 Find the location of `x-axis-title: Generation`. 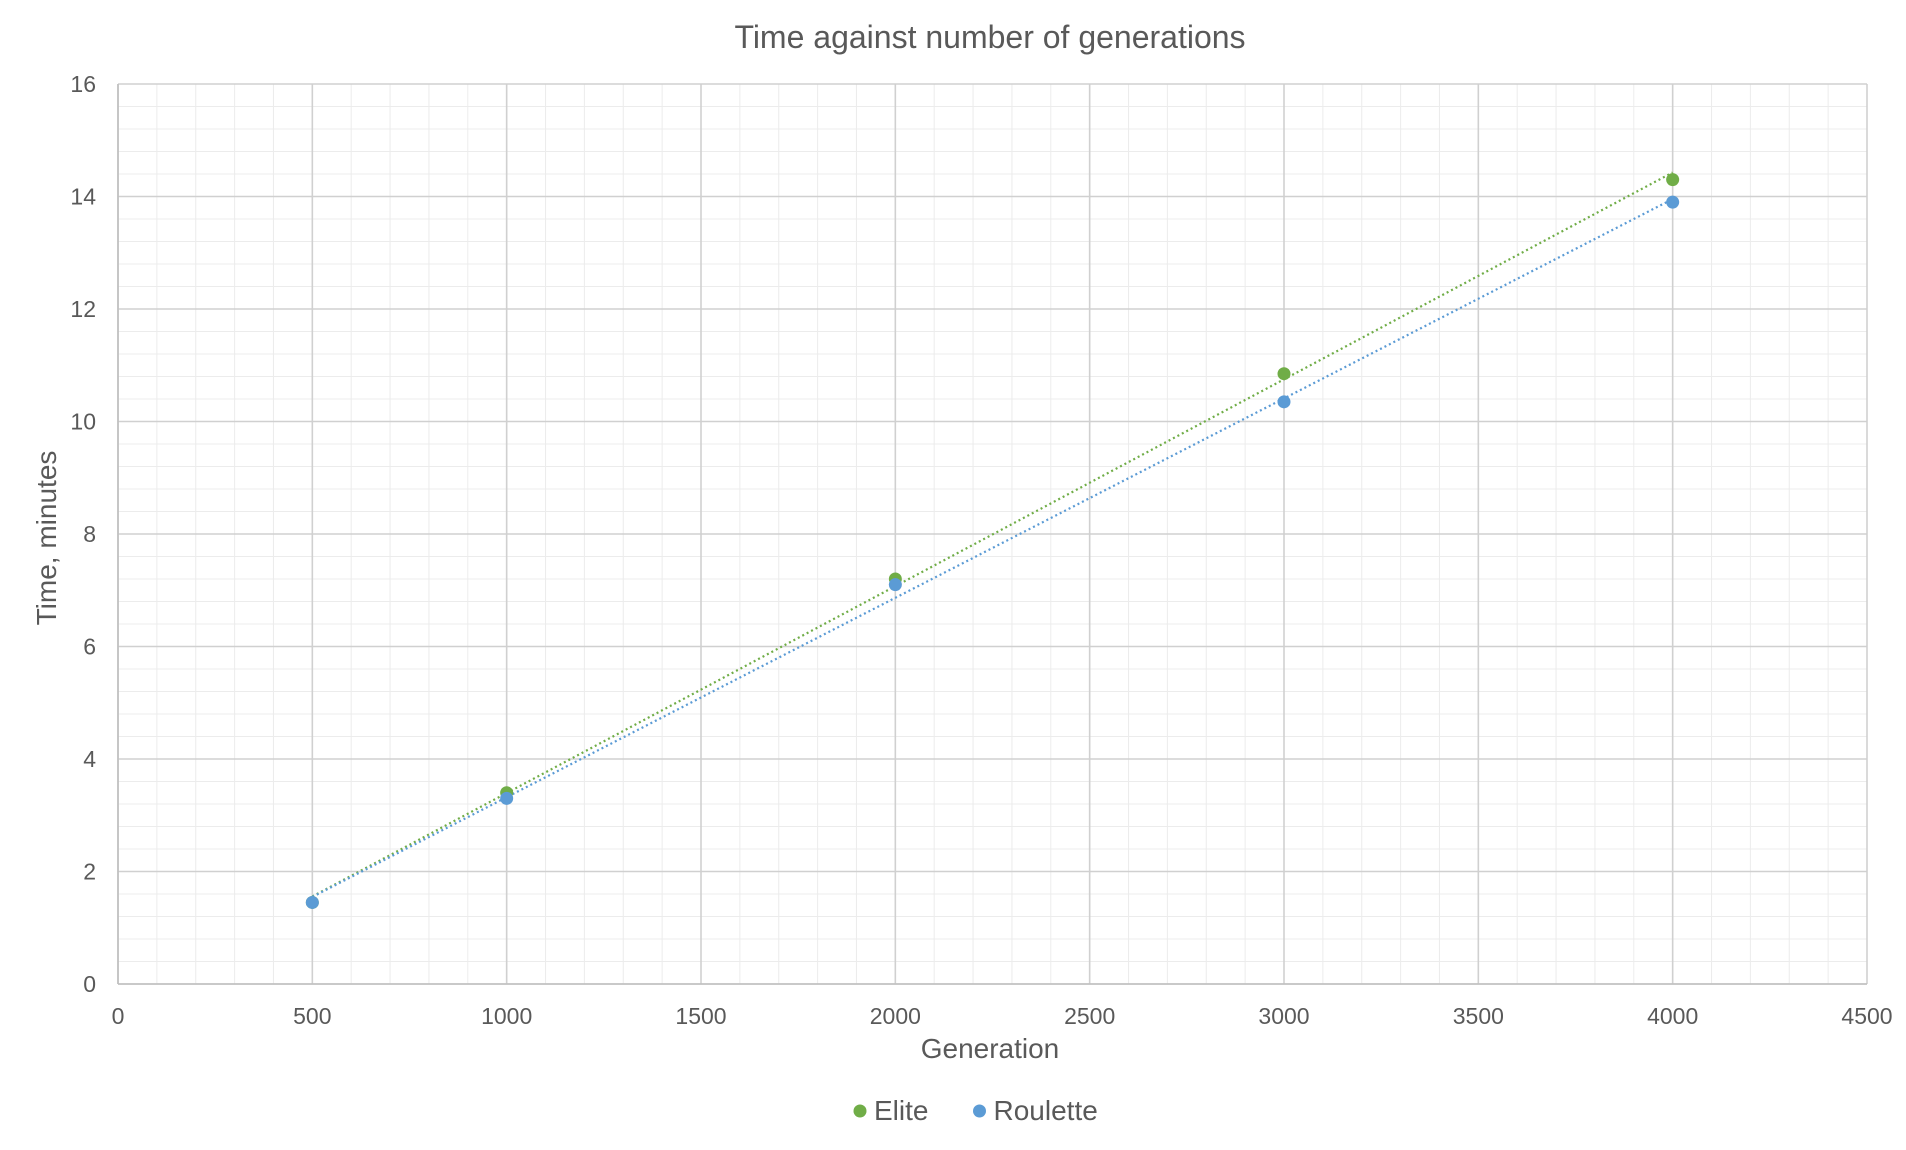

x-axis-title: Generation is located at coordinates (990, 1048).